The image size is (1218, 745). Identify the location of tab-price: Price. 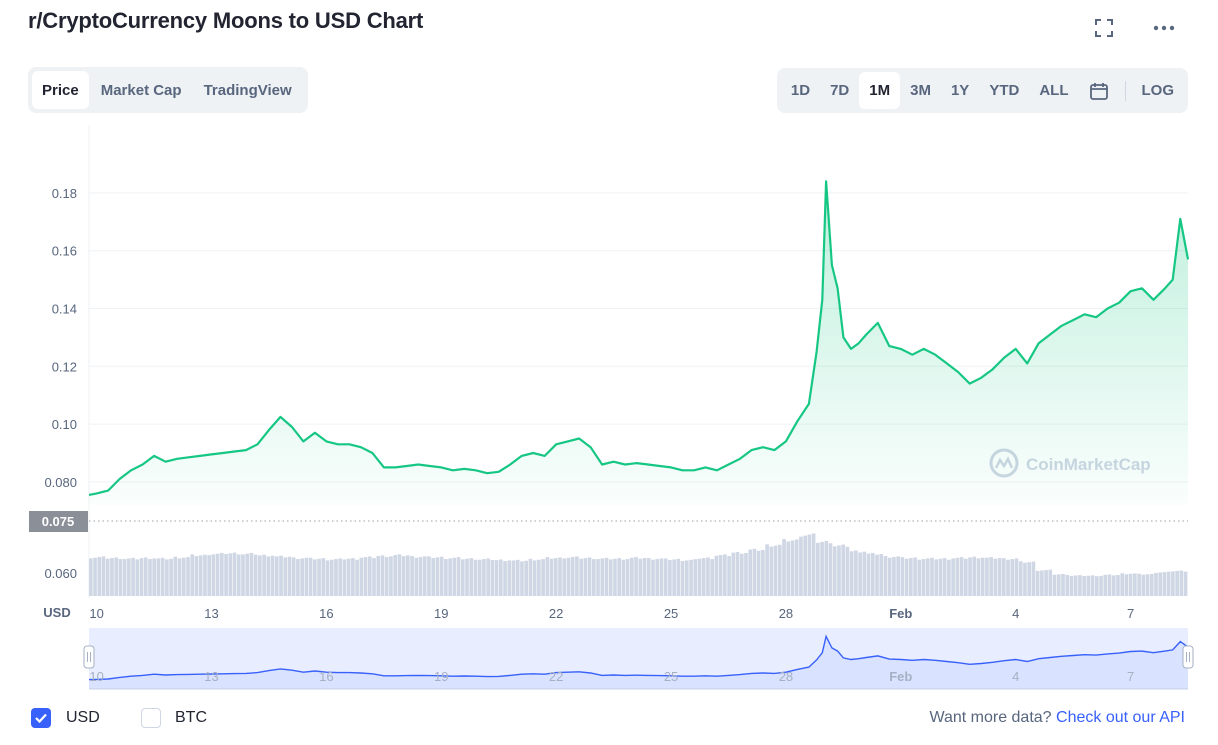
(60, 90).